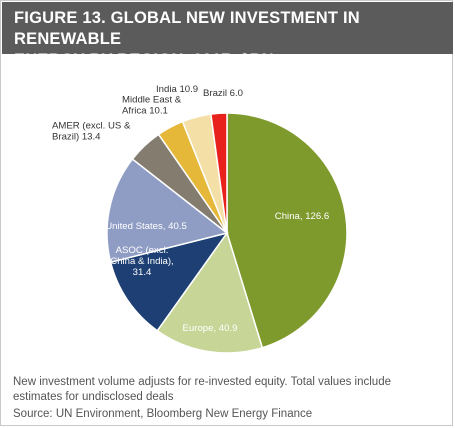 The image size is (455, 428). I want to click on slice-label: Europe, 40.9, so click(210, 328).